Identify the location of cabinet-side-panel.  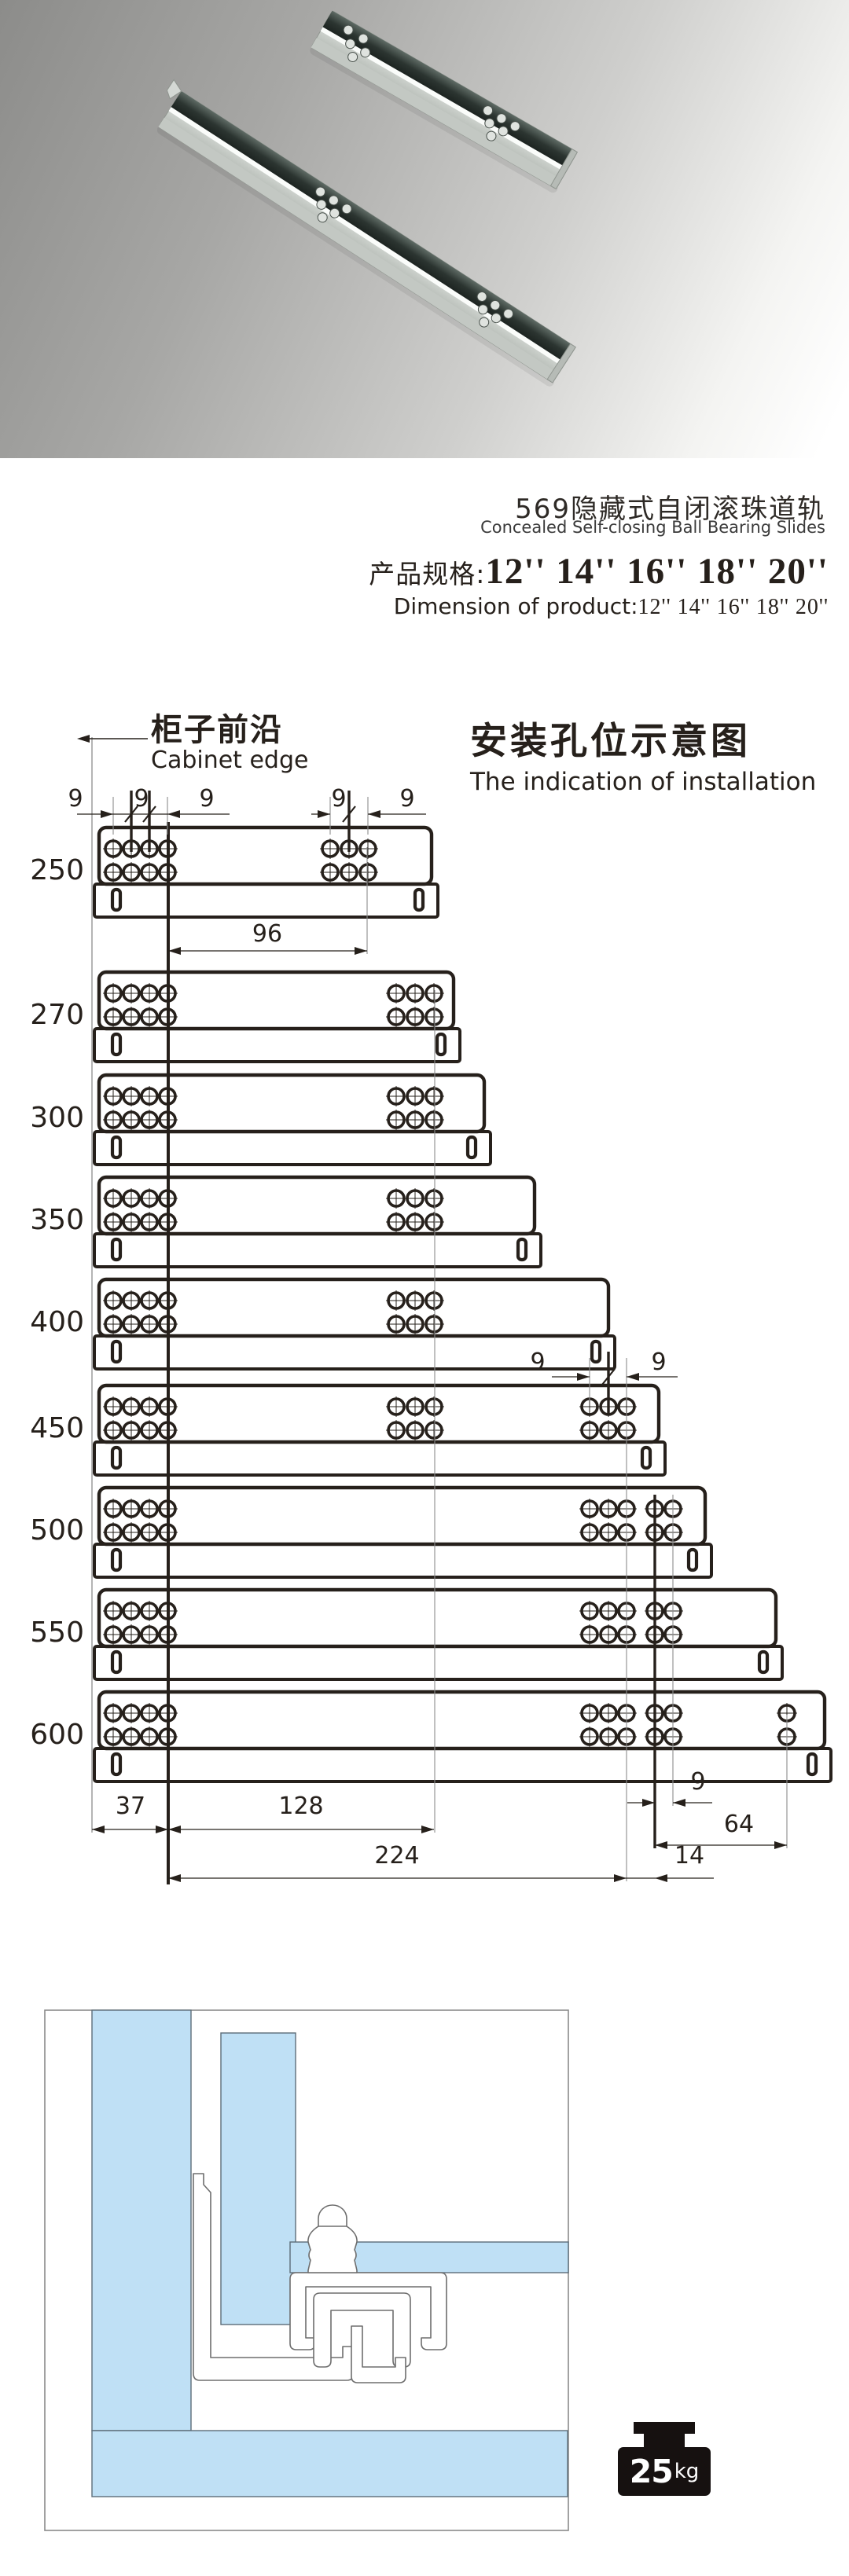
(141, 2220).